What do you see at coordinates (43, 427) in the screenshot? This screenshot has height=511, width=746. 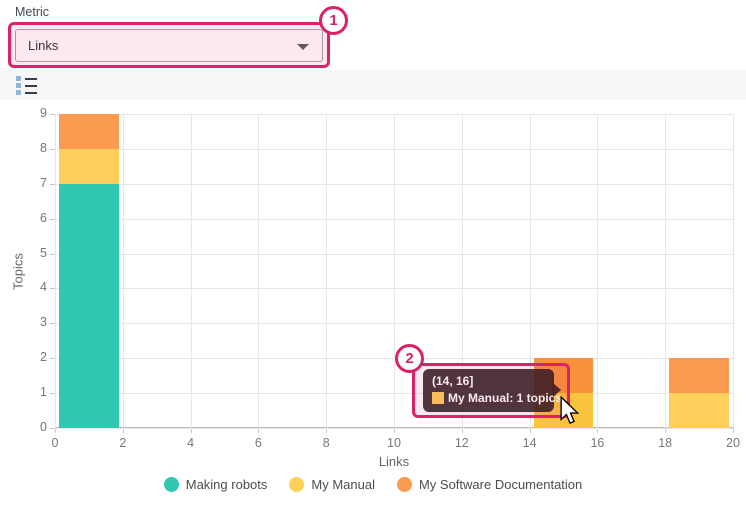 I see `y-tick-label: 0` at bounding box center [43, 427].